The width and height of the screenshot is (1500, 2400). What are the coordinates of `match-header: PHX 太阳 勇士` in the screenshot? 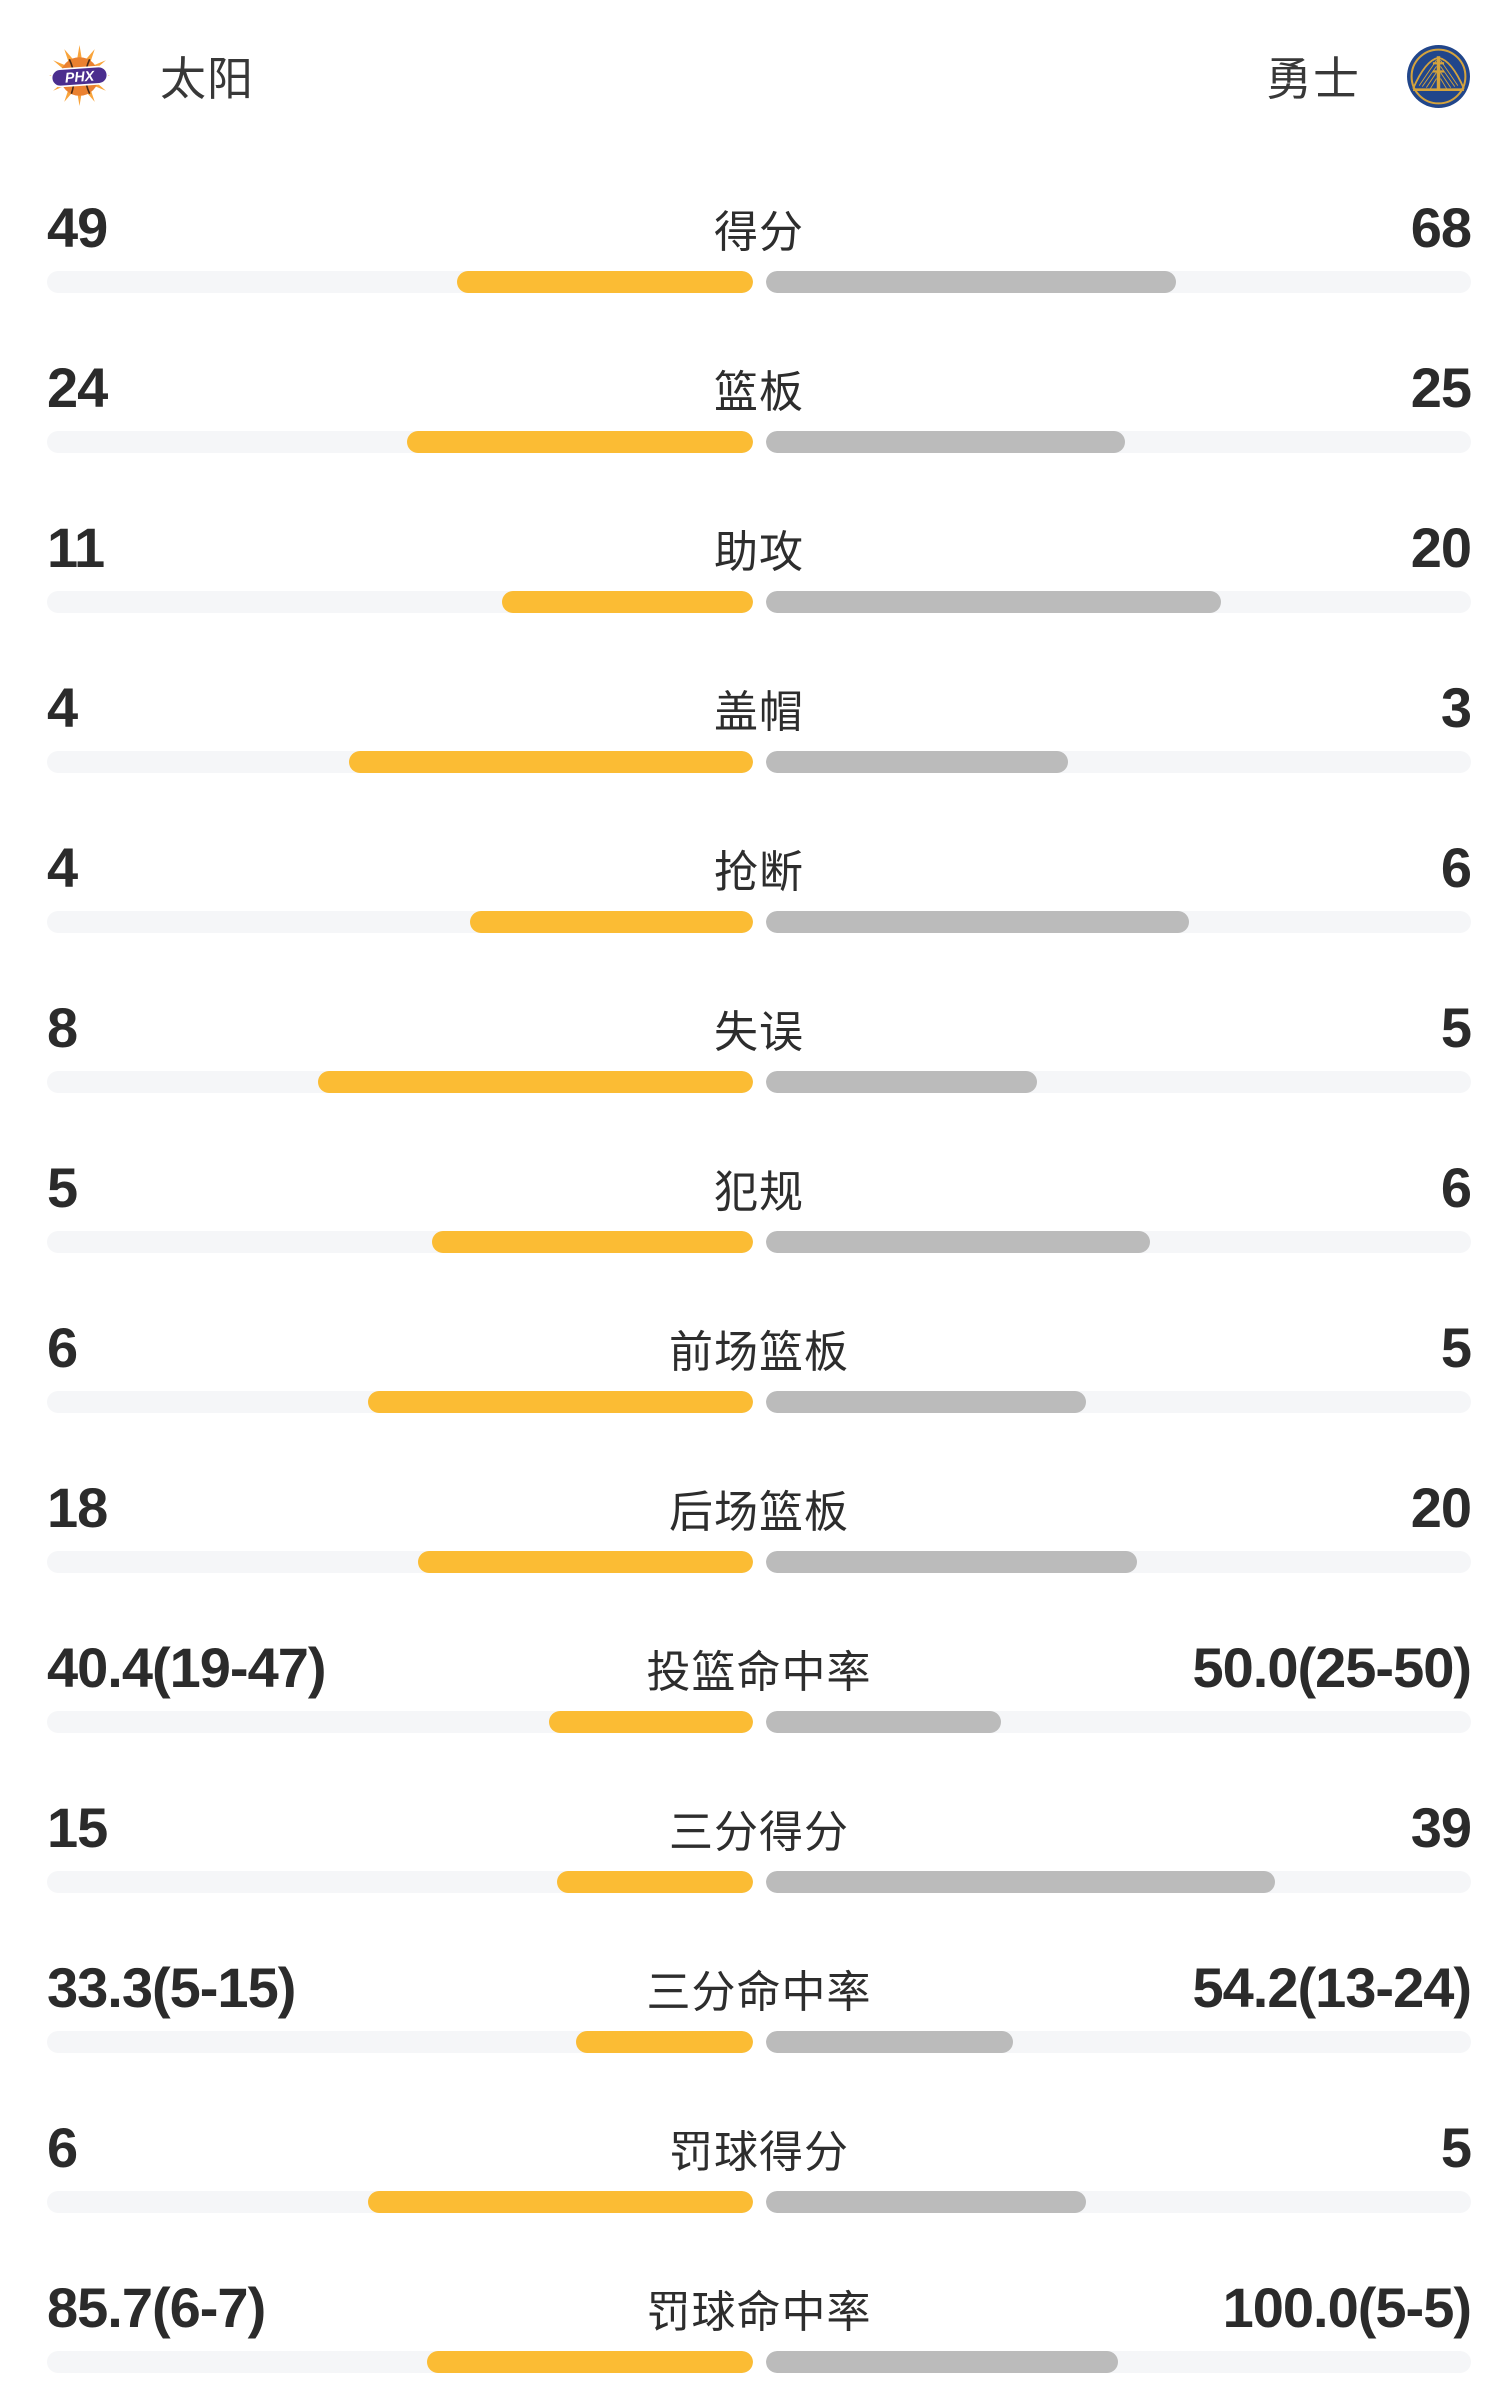 It's located at (759, 54).